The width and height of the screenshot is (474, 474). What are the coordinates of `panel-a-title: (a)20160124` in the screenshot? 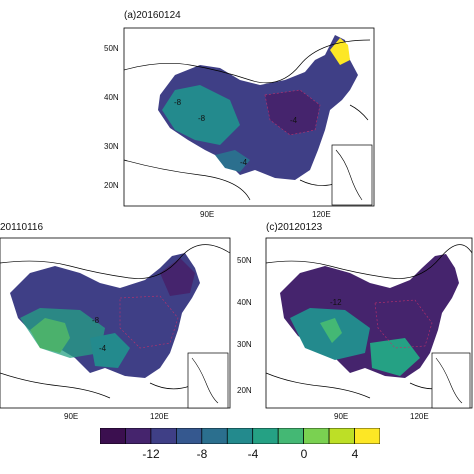 It's located at (152, 15).